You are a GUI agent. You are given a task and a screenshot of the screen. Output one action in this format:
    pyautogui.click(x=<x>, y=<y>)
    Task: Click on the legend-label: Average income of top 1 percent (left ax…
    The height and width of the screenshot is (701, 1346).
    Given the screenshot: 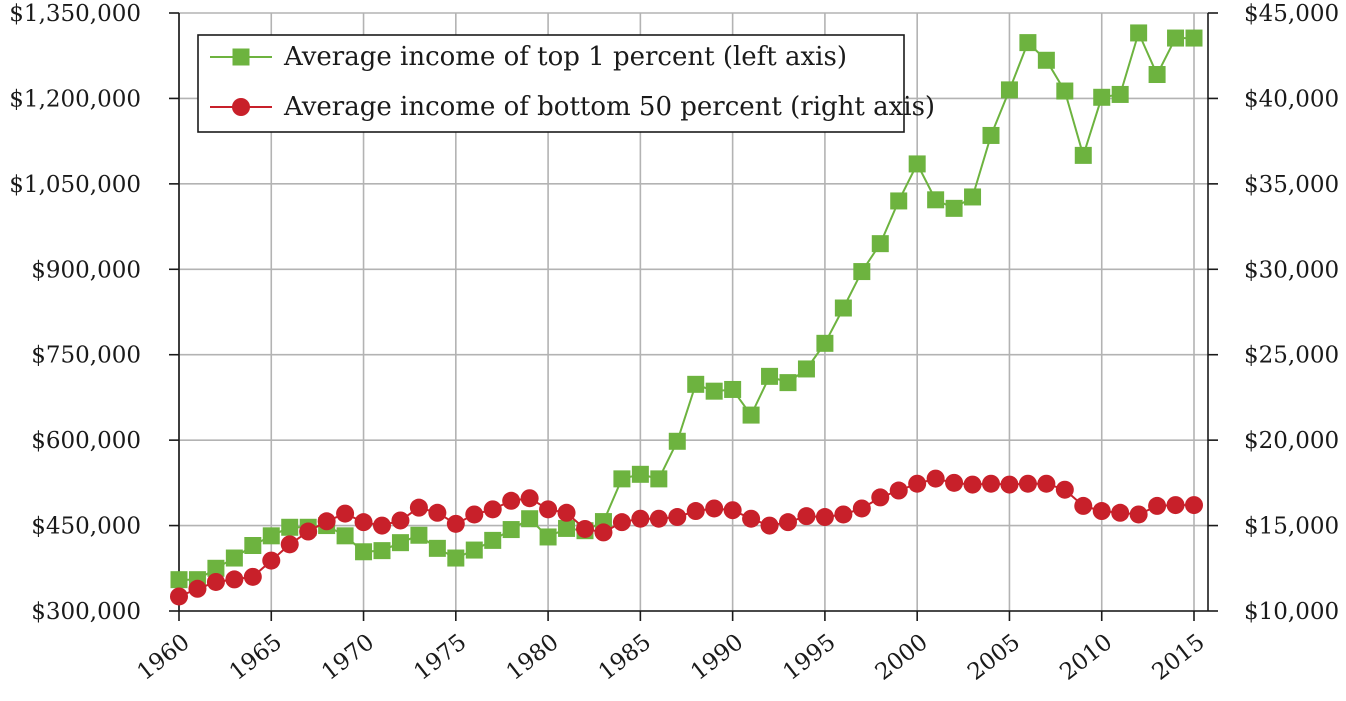 What is the action you would take?
    pyautogui.click(x=565, y=57)
    